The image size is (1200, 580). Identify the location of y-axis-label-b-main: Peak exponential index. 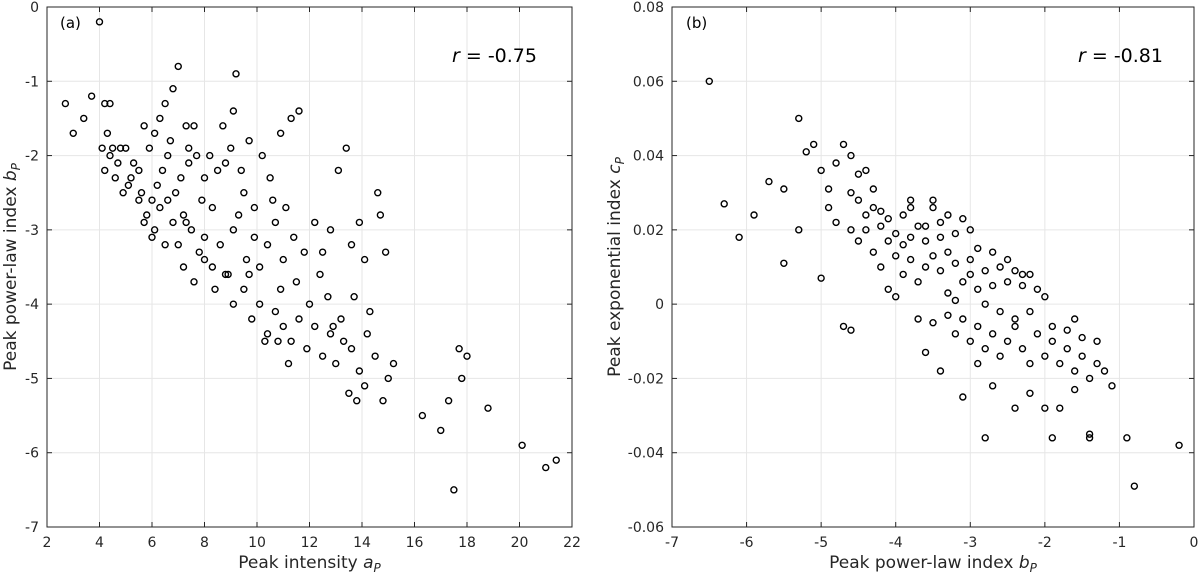
(615, 275).